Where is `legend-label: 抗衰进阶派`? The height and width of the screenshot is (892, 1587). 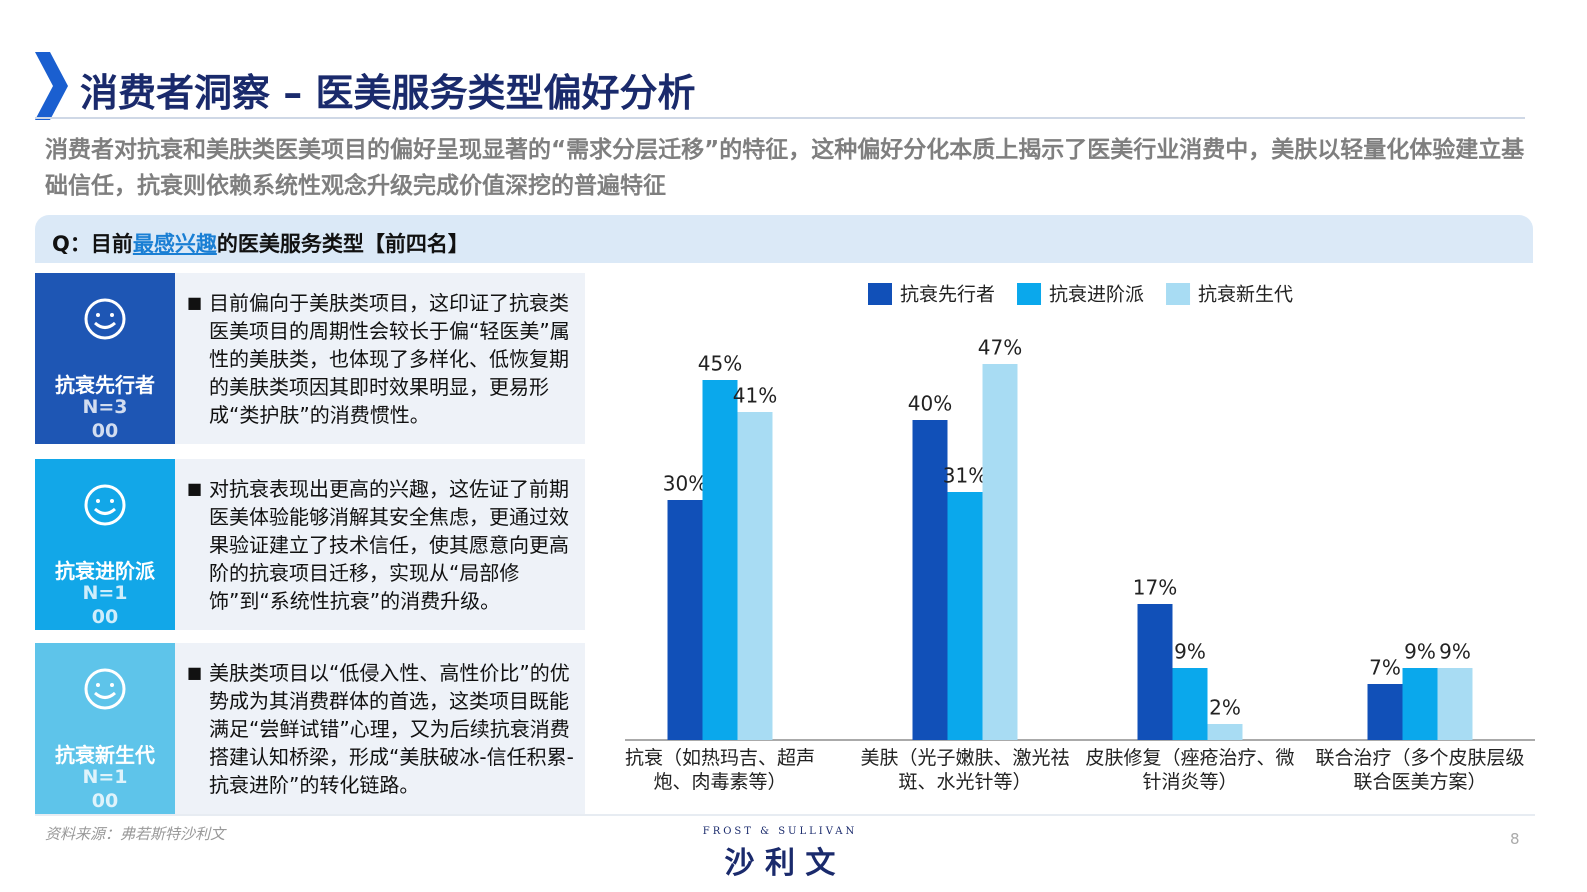 legend-label: 抗衰进阶派 is located at coordinates (1096, 295).